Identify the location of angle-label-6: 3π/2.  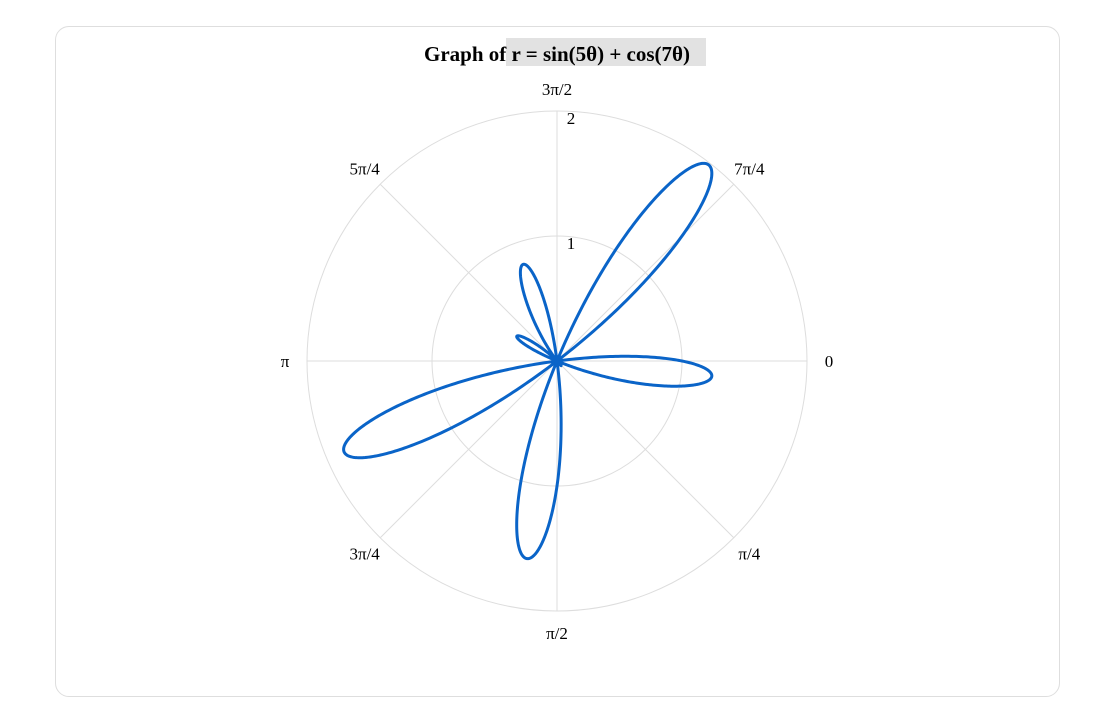
(557, 89).